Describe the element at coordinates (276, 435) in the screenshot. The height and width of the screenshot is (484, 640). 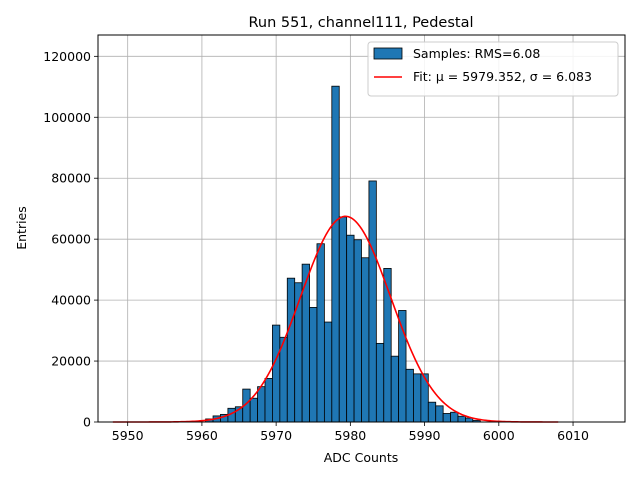
I see `x-tick-label: 5970` at that location.